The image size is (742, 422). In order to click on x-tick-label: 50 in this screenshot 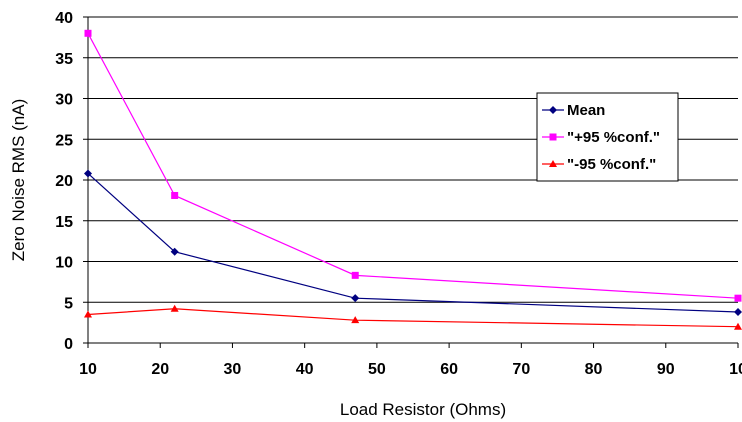, I will do `click(377, 369)`.